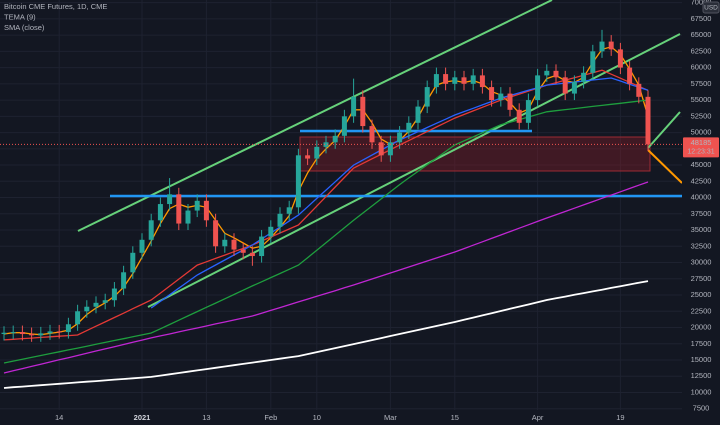 This screenshot has width=720, height=425. Describe the element at coordinates (701, 213) in the screenshot. I see `y-tick-label: 37500` at that location.